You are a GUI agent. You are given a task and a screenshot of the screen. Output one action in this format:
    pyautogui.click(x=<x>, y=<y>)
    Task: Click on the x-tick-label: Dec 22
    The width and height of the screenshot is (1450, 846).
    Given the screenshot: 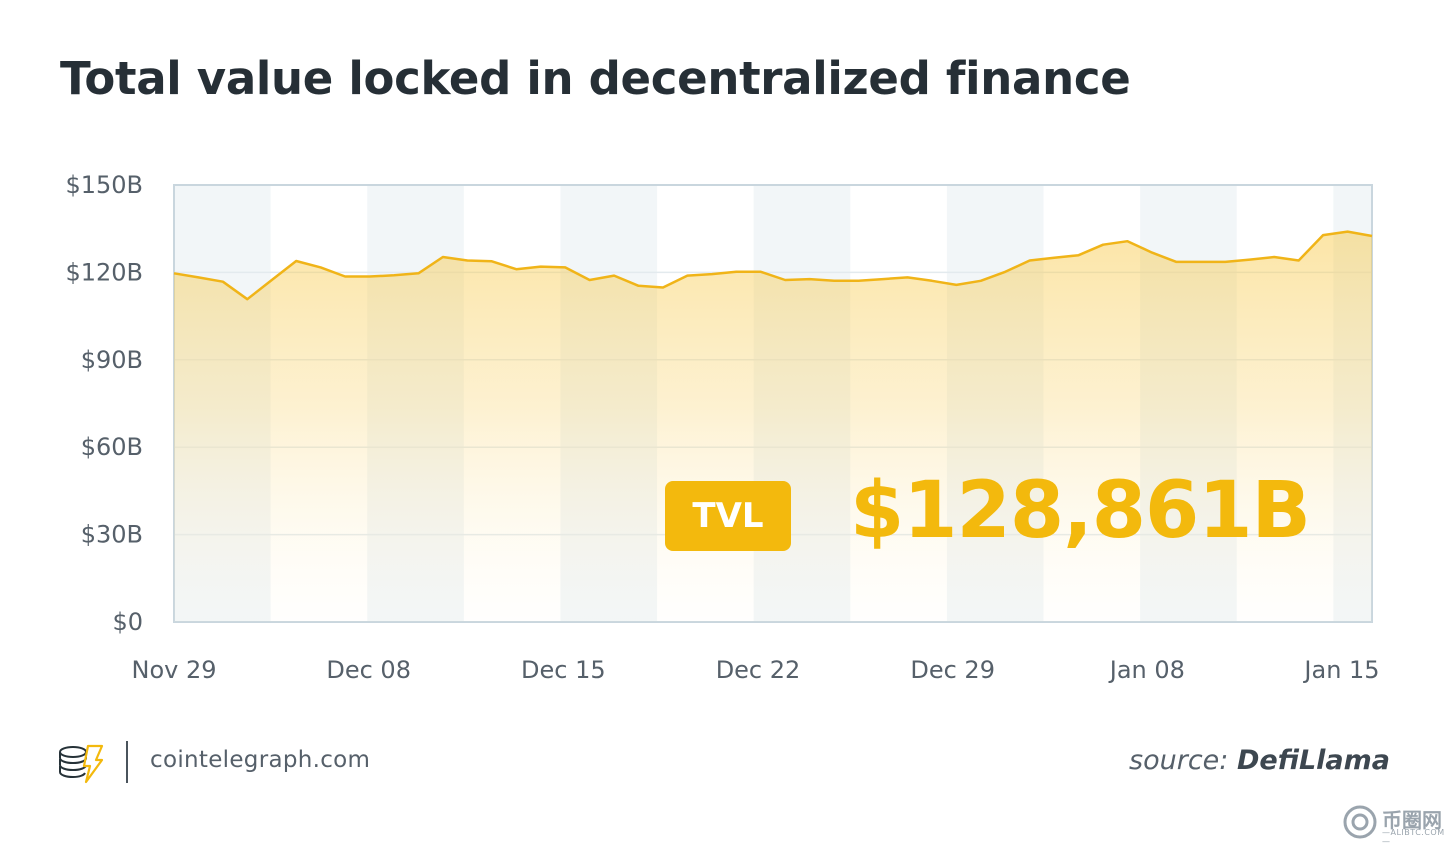 What is the action you would take?
    pyautogui.click(x=758, y=670)
    